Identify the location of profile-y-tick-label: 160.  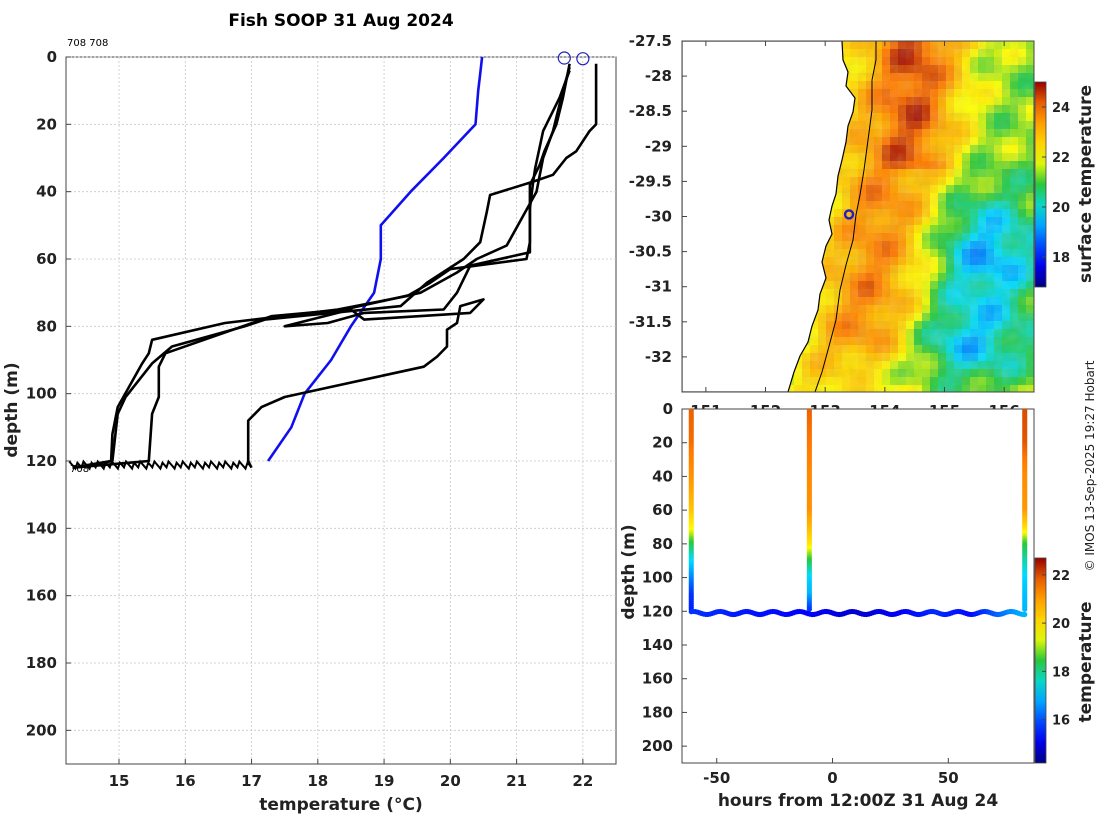
(41, 596).